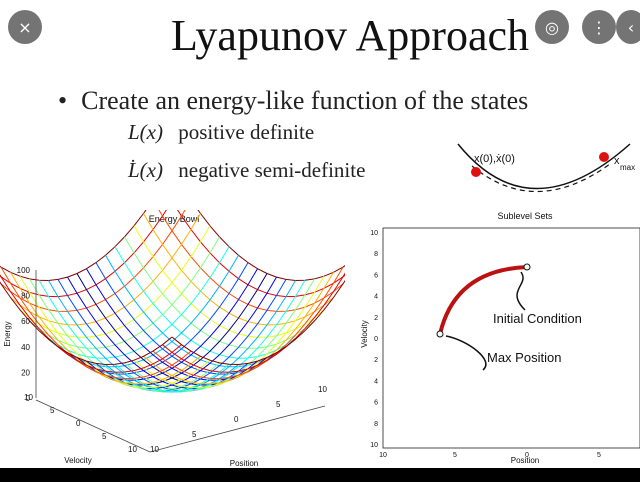 Image resolution: width=640 pixels, height=482 pixels. What do you see at coordinates (244, 463) in the screenshot?
I see `axis-label-y: Position` at bounding box center [244, 463].